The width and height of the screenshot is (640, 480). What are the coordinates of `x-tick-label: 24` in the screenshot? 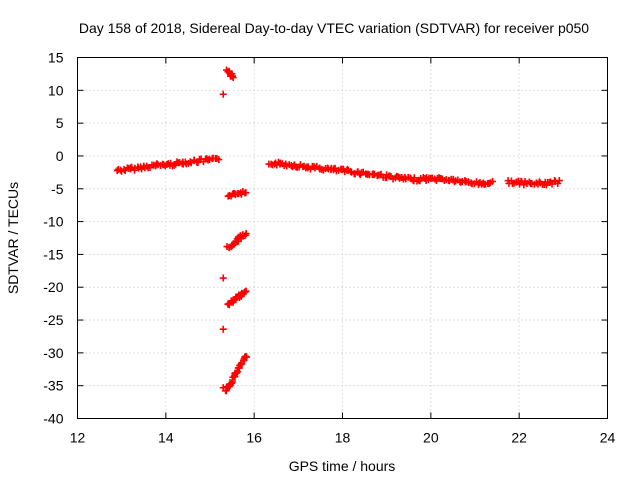 It's located at (608, 438).